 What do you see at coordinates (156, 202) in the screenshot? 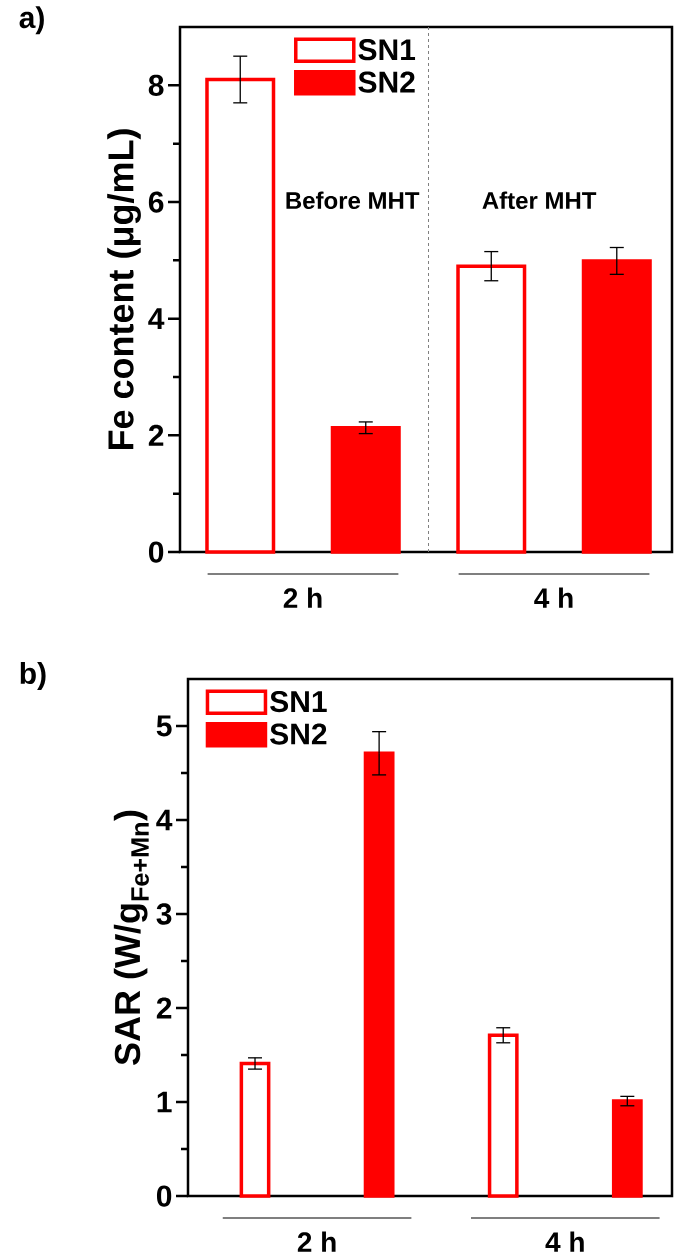
I see `y-tick-label: 6` at bounding box center [156, 202].